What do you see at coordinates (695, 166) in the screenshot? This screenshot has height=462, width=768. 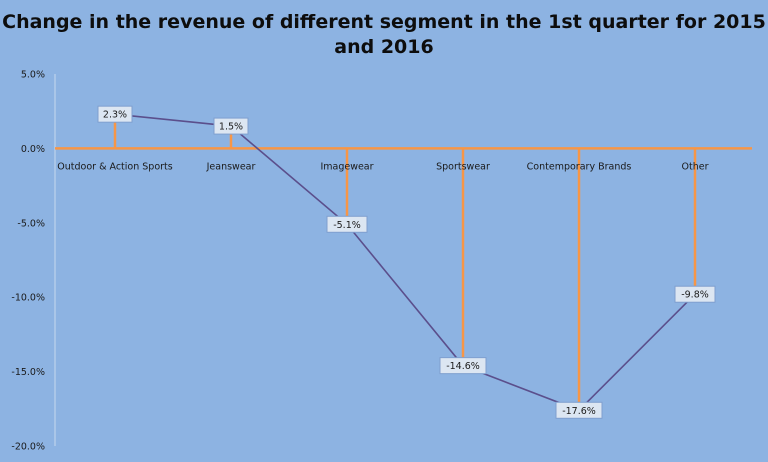 I see `x-category-label: Other` at bounding box center [695, 166].